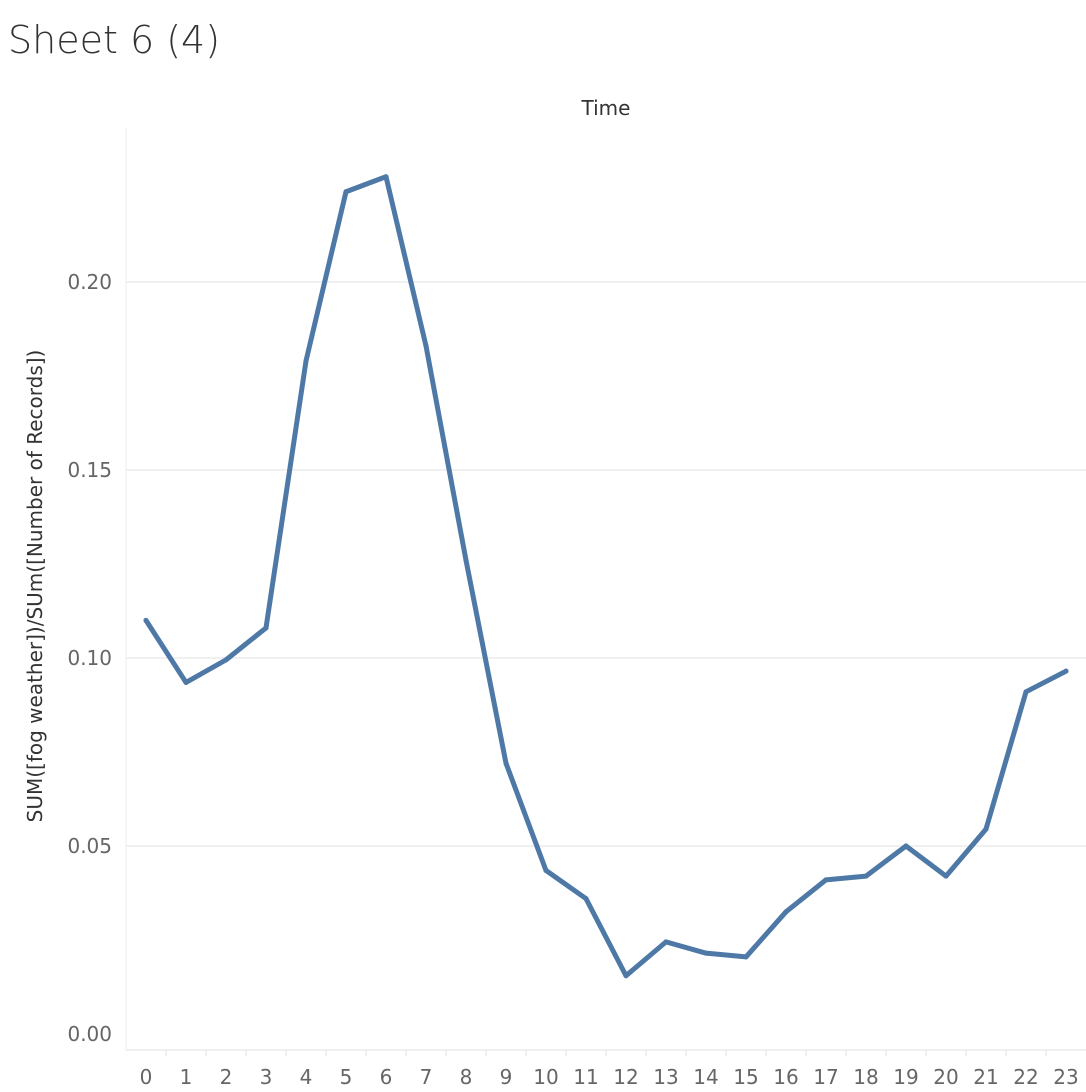  Describe the element at coordinates (89, 846) in the screenshot. I see `y-tick-label: 0.05` at that location.